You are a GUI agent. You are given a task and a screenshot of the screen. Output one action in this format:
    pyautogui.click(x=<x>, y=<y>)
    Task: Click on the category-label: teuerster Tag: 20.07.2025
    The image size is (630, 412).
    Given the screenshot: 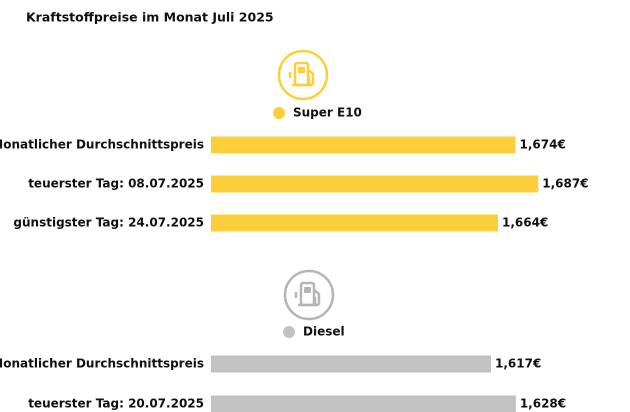 What is the action you would take?
    pyautogui.click(x=116, y=404)
    